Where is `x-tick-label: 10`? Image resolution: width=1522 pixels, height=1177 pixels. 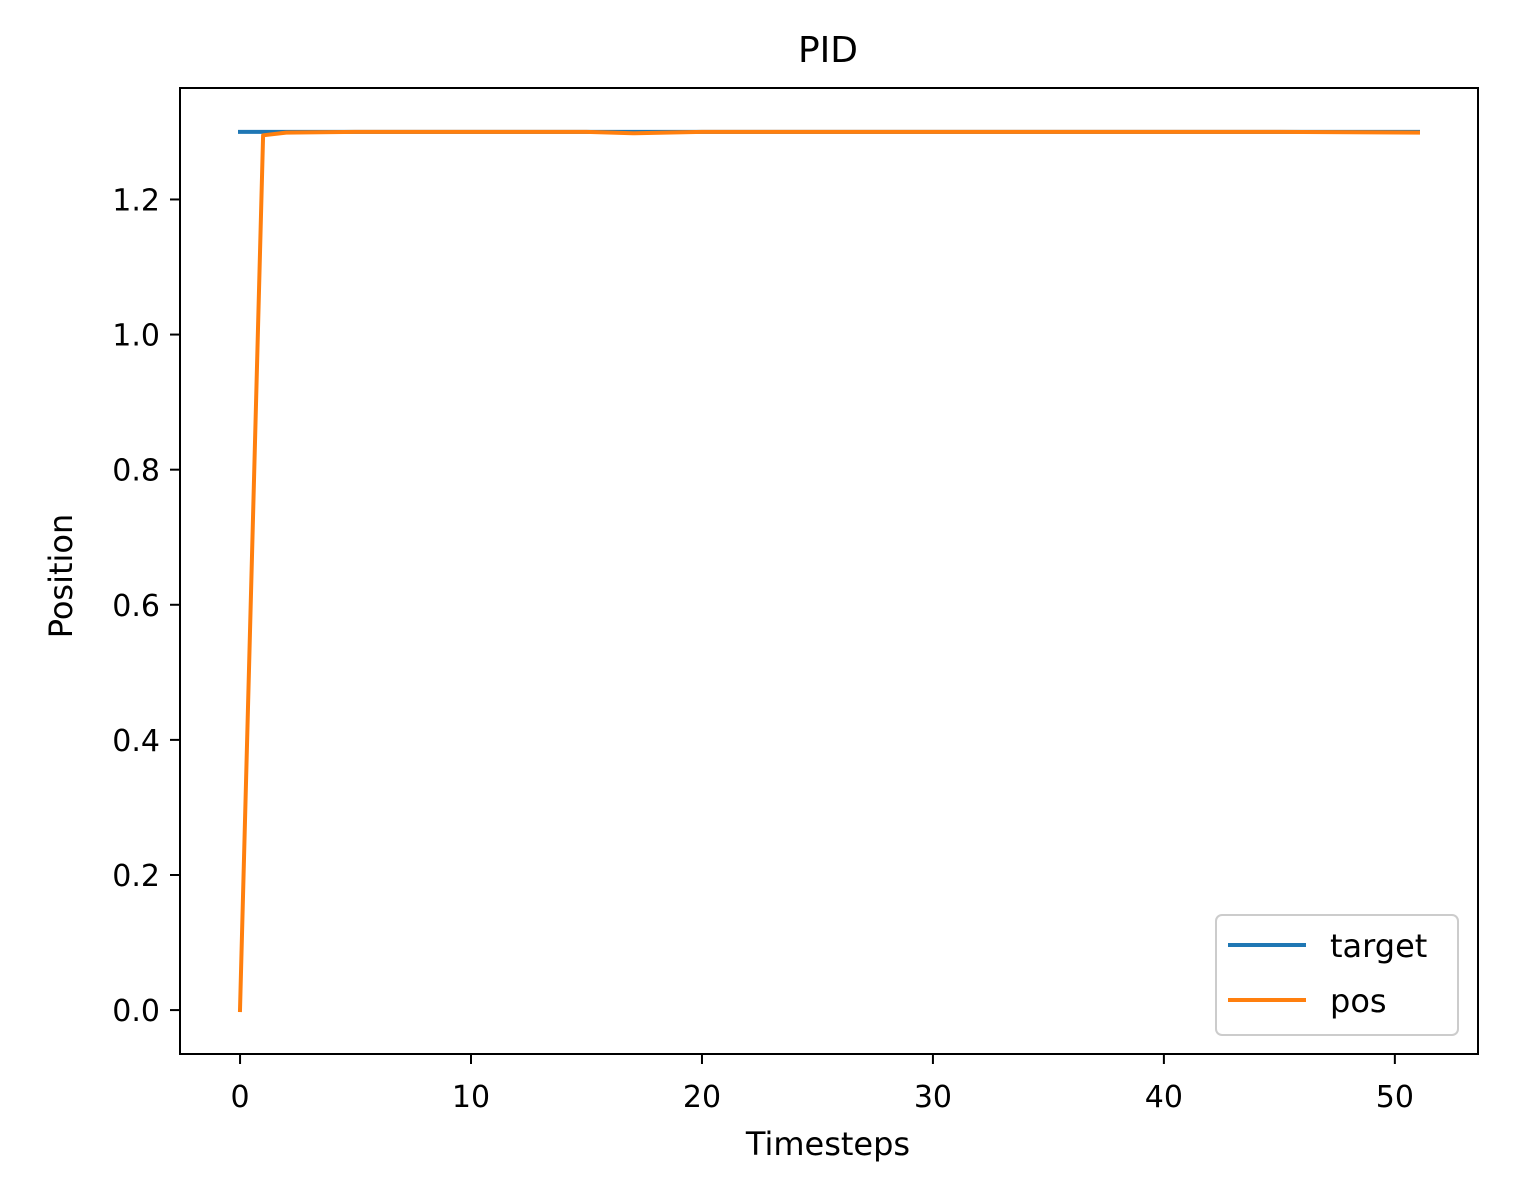
x-tick-label: 10 is located at coordinates (471, 1097).